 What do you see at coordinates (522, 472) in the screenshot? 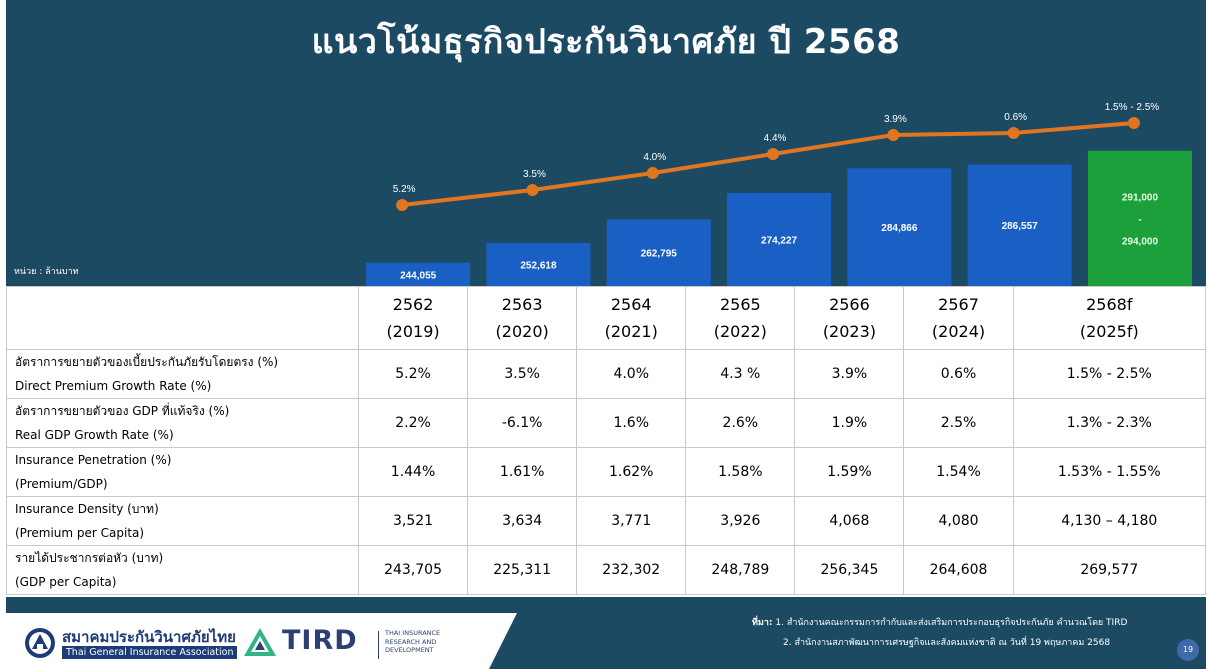
I see `table-cell: 1.61%` at bounding box center [522, 472].